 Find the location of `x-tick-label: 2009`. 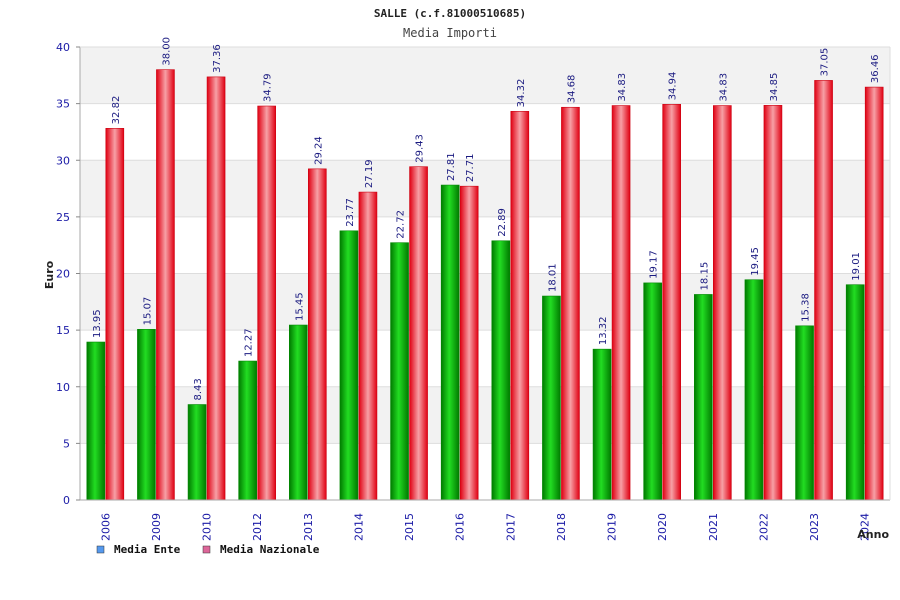

x-tick-label: 2009 is located at coordinates (156, 527).